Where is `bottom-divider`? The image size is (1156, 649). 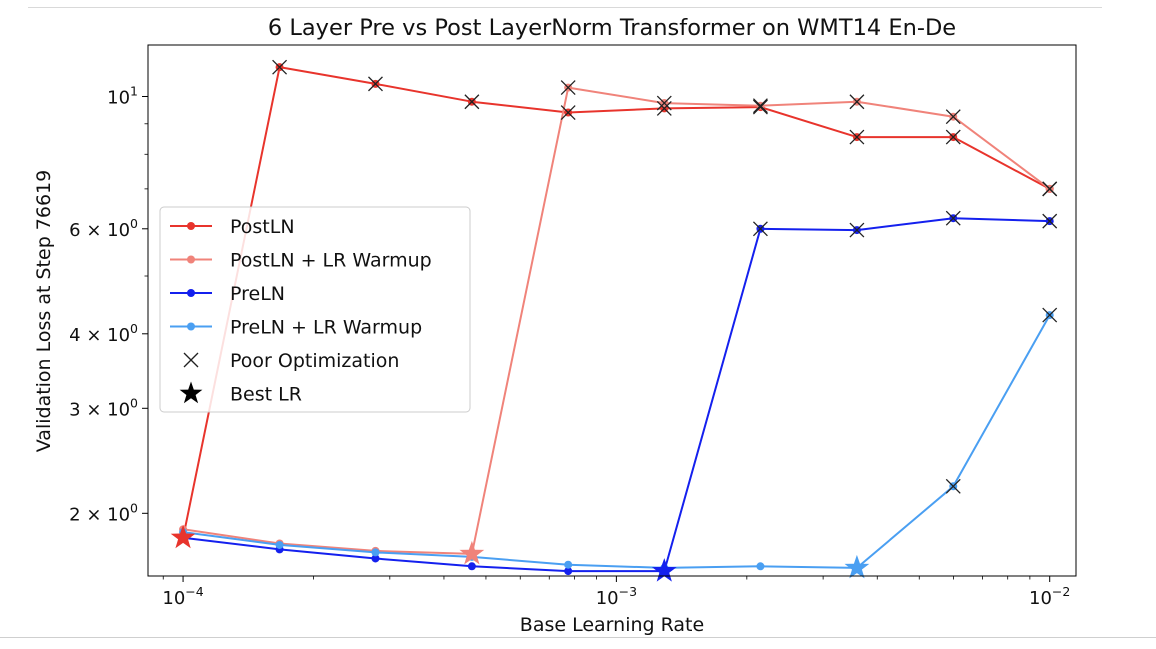
bottom-divider is located at coordinates (578, 637).